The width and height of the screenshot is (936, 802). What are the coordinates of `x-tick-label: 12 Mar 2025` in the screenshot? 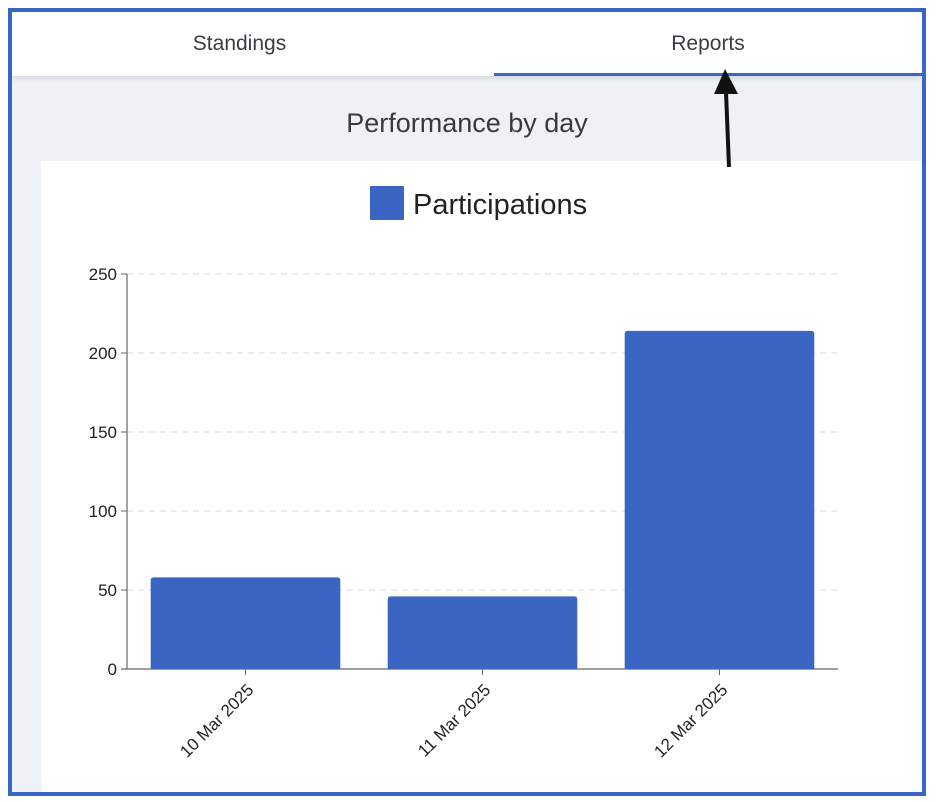 It's located at (690, 720).